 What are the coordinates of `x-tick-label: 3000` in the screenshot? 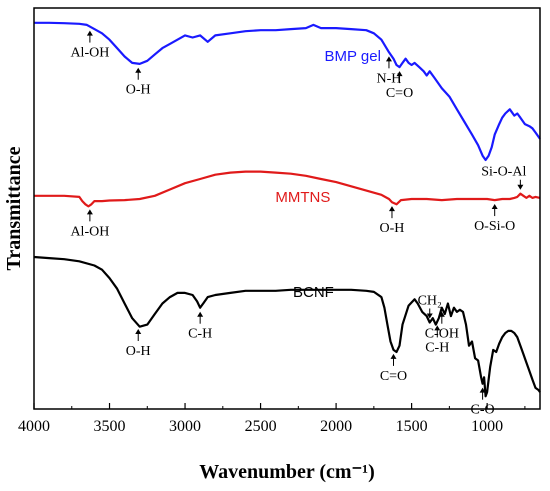 It's located at (185, 426).